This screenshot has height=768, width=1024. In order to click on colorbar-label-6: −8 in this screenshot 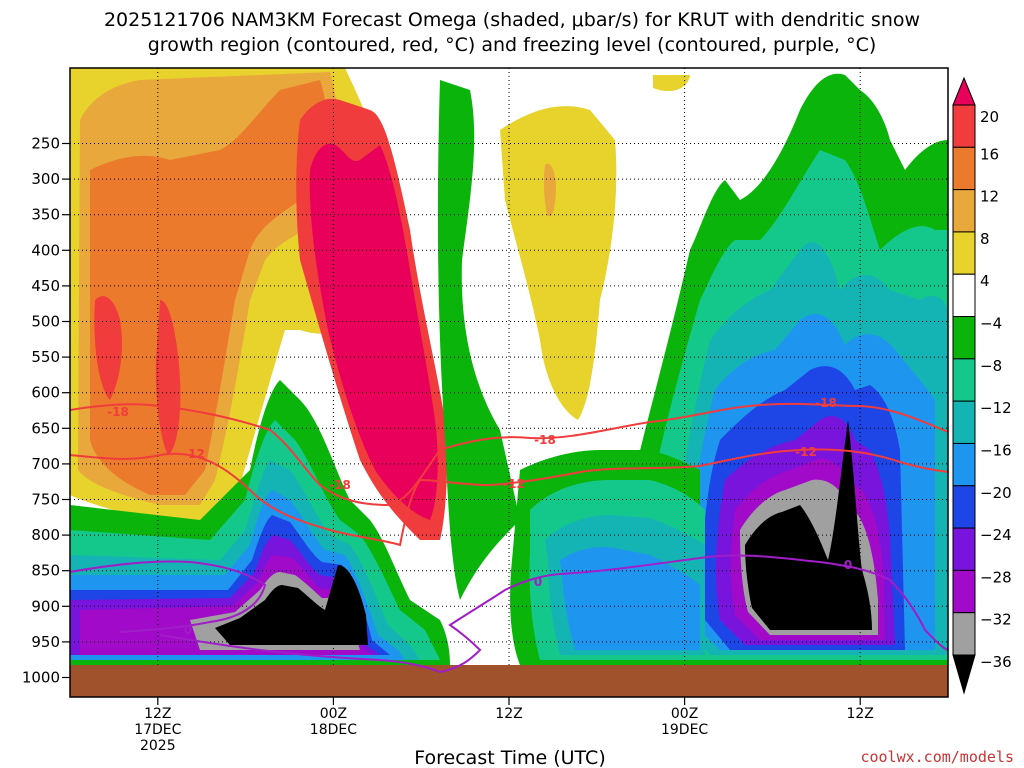, I will do `click(991, 366)`.